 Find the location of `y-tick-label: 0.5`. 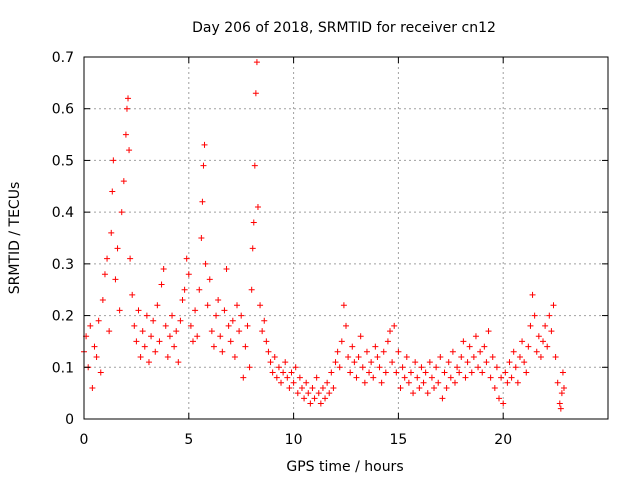

y-tick-label: 0.5 is located at coordinates (63, 161).